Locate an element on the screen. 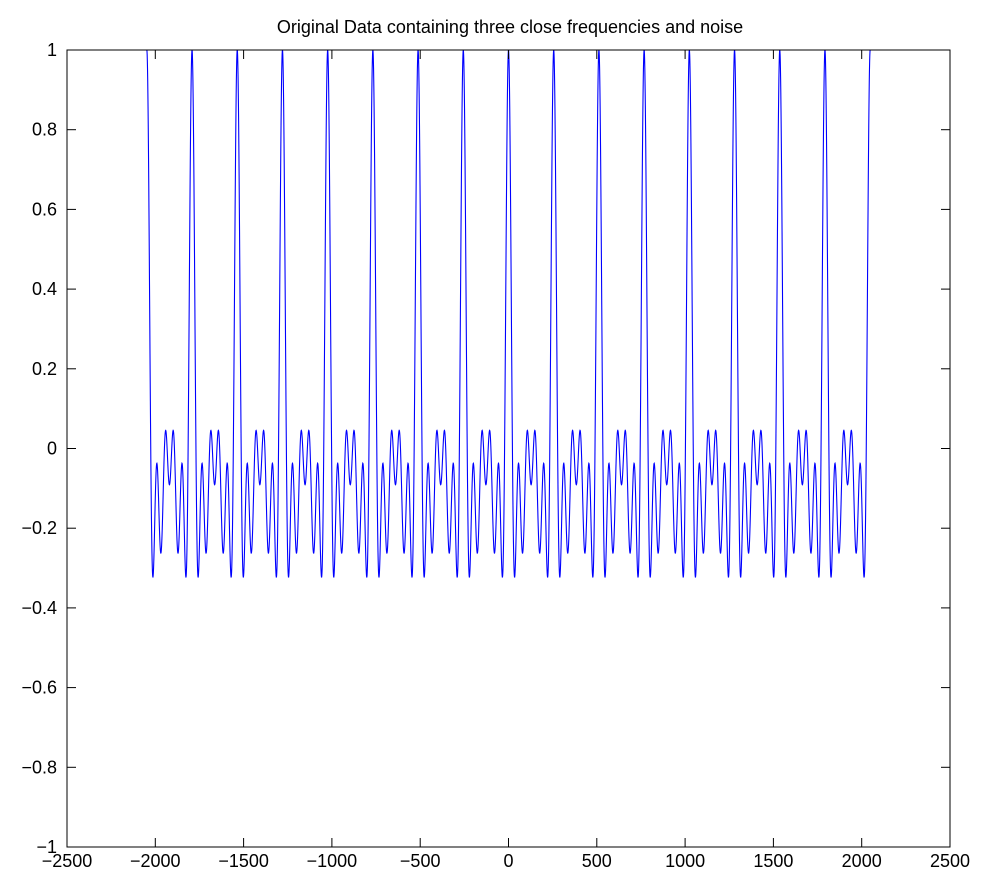  y-tick-label: 0.4 is located at coordinates (44, 289).